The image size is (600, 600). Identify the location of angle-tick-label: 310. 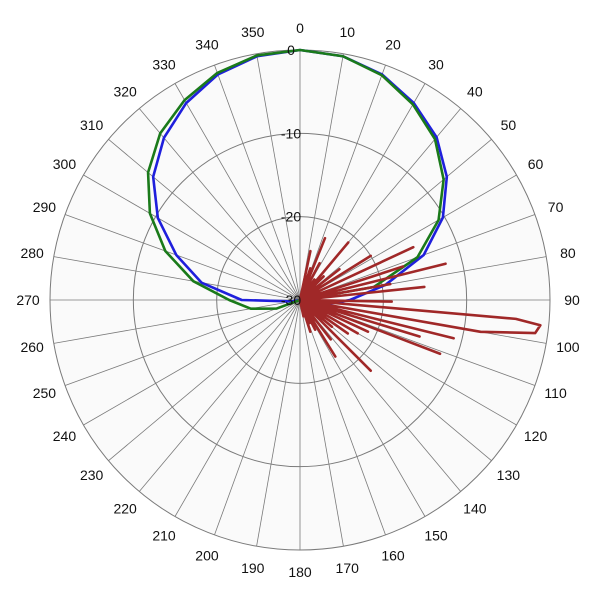
(92, 125).